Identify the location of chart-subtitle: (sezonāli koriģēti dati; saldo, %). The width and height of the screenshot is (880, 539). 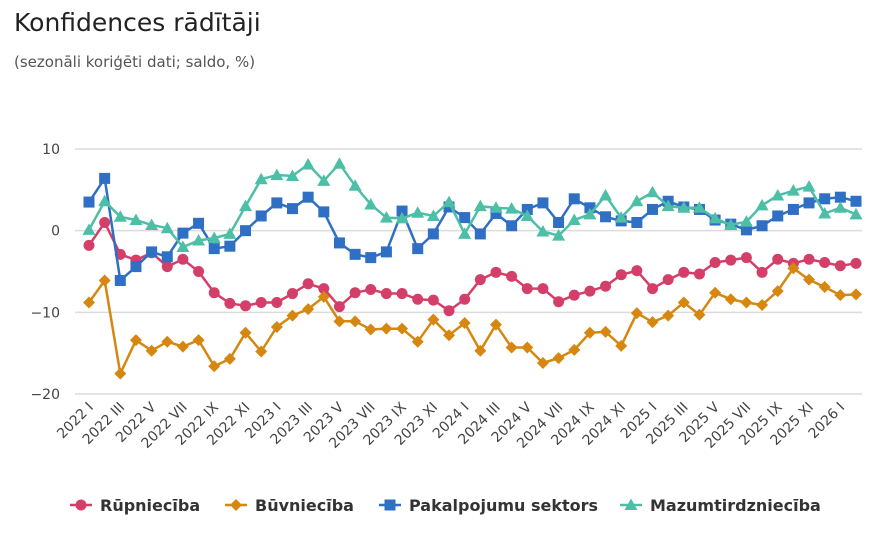
(135, 62).